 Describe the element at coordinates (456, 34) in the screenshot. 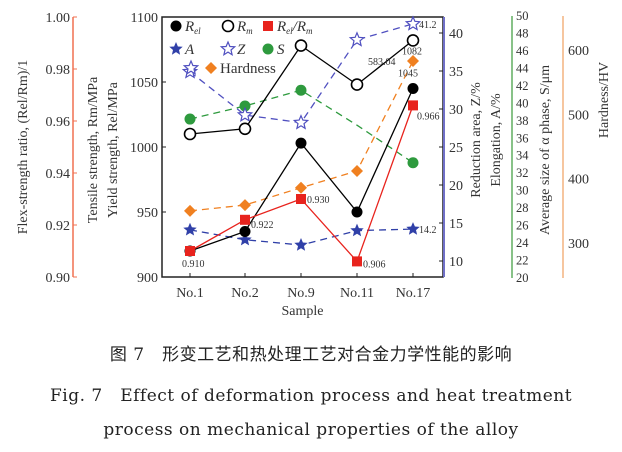

I see `percent-tick-label: 40` at that location.